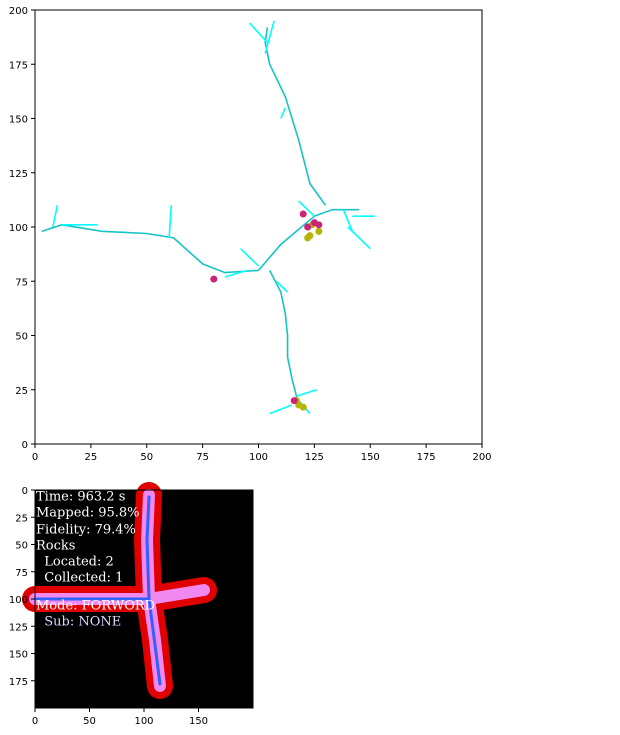 The width and height of the screenshot is (620, 735). I want to click on status-text: Fidelity: 79.4%, so click(86, 530).